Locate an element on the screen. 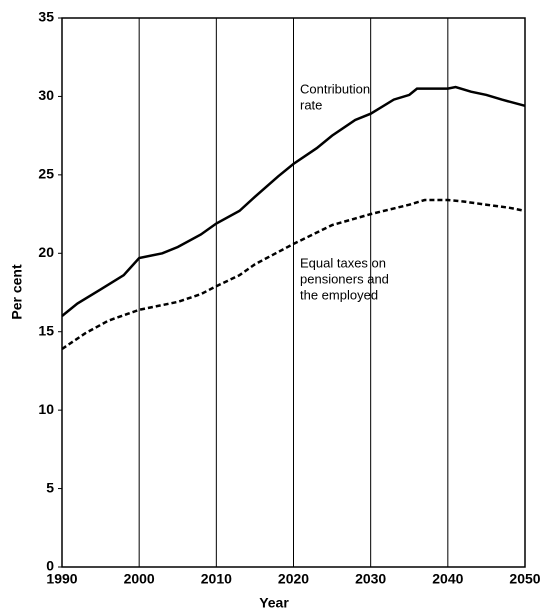  x-tick-label: 2020 is located at coordinates (293, 579).